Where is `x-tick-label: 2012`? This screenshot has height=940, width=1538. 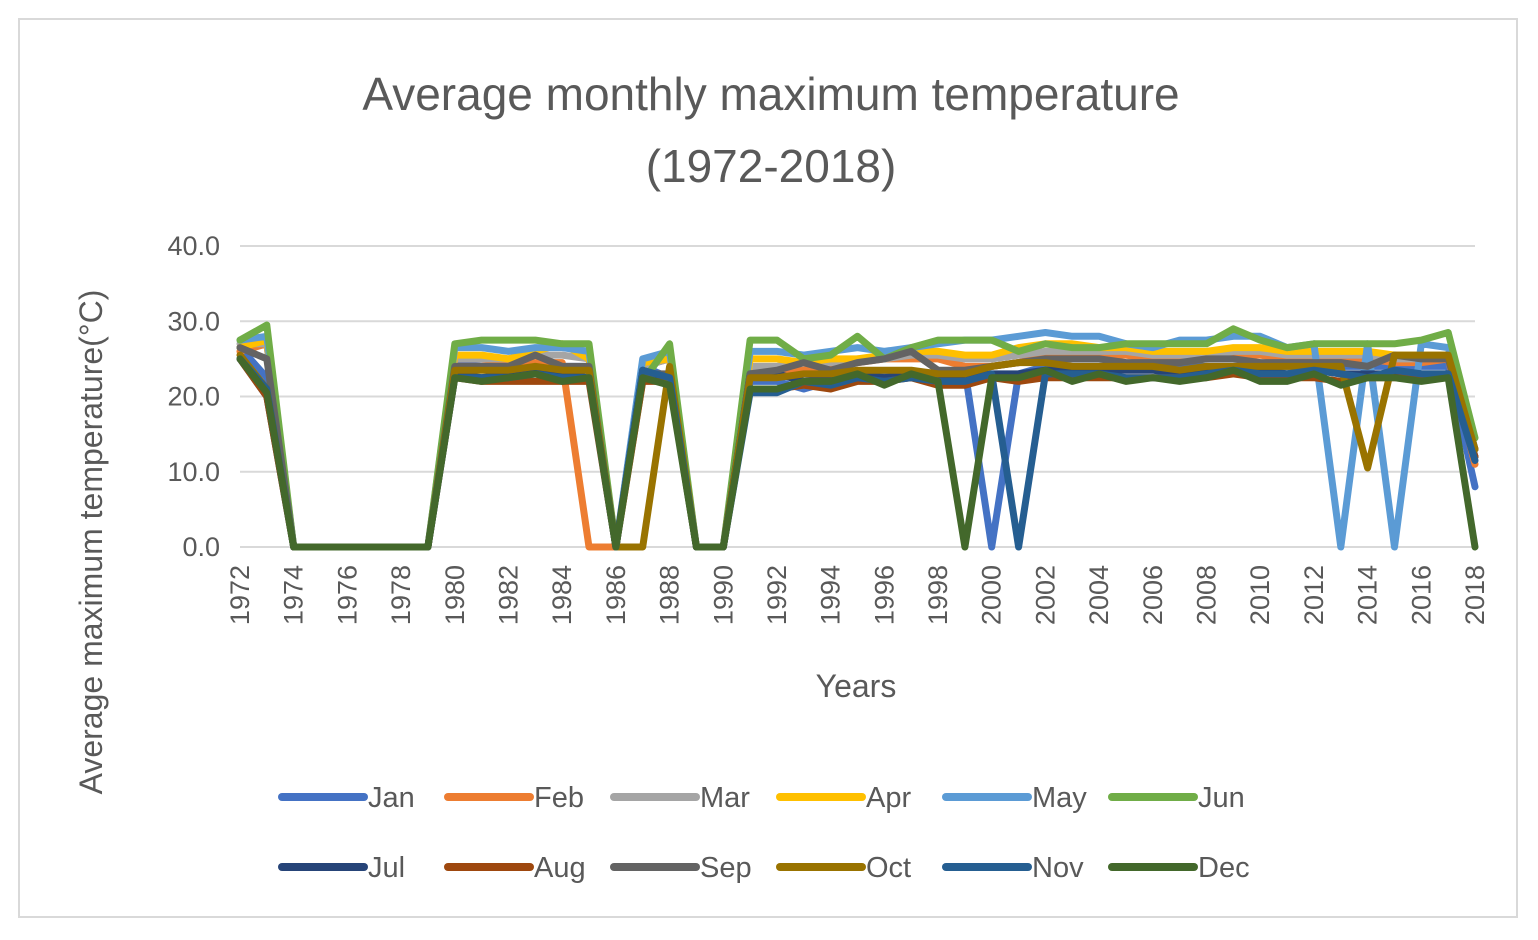 x-tick-label: 2012 is located at coordinates (1314, 595).